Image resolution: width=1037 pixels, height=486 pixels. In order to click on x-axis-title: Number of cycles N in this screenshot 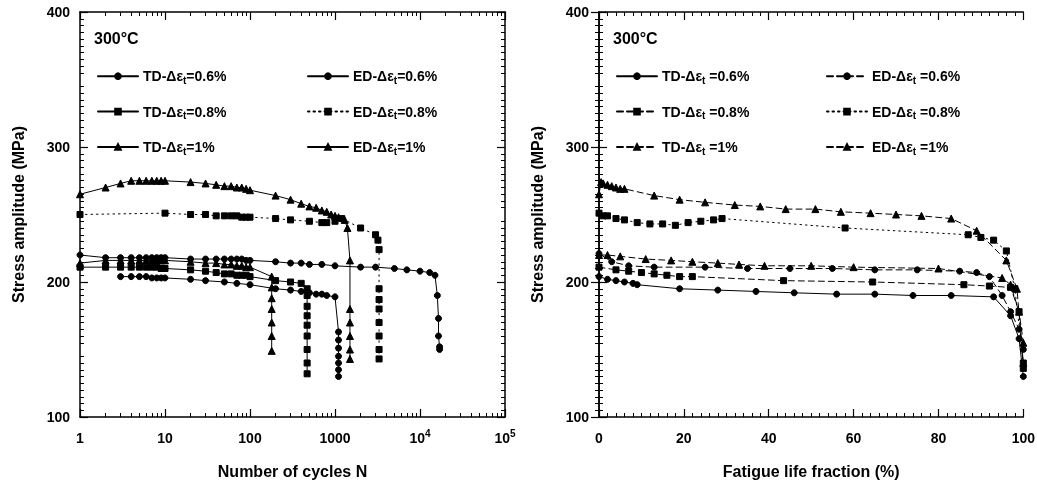, I will do `click(292, 471)`.